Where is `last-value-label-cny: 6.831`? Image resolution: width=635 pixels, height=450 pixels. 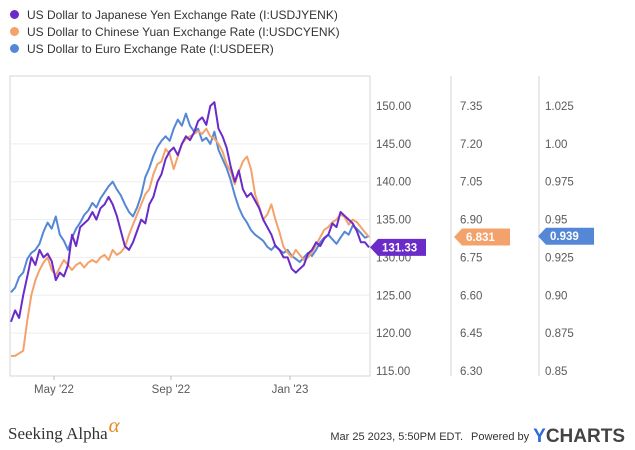 last-value-label-cny: 6.831 is located at coordinates (480, 238).